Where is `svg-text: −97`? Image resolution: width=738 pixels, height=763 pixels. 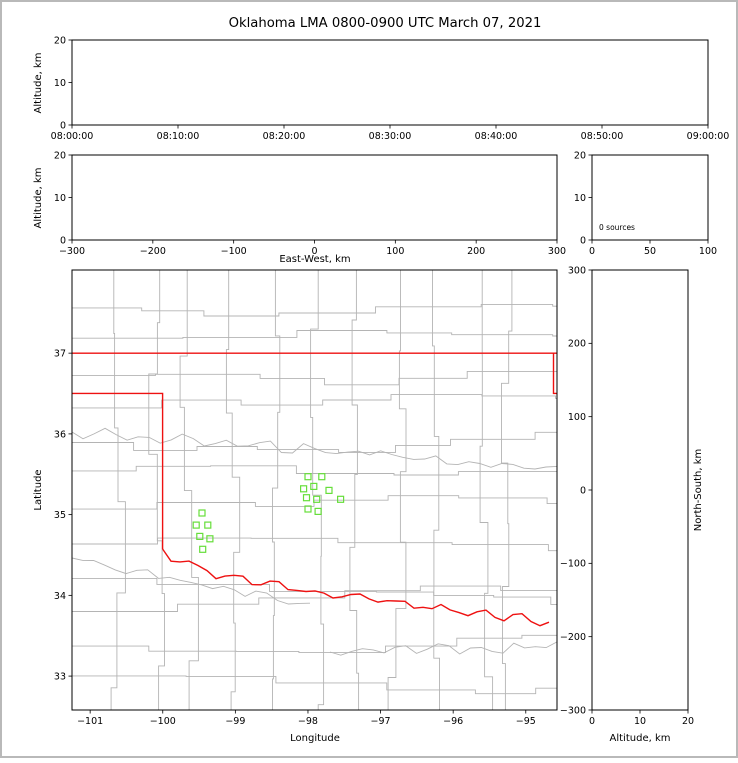 svg-text: −97 is located at coordinates (381, 721).